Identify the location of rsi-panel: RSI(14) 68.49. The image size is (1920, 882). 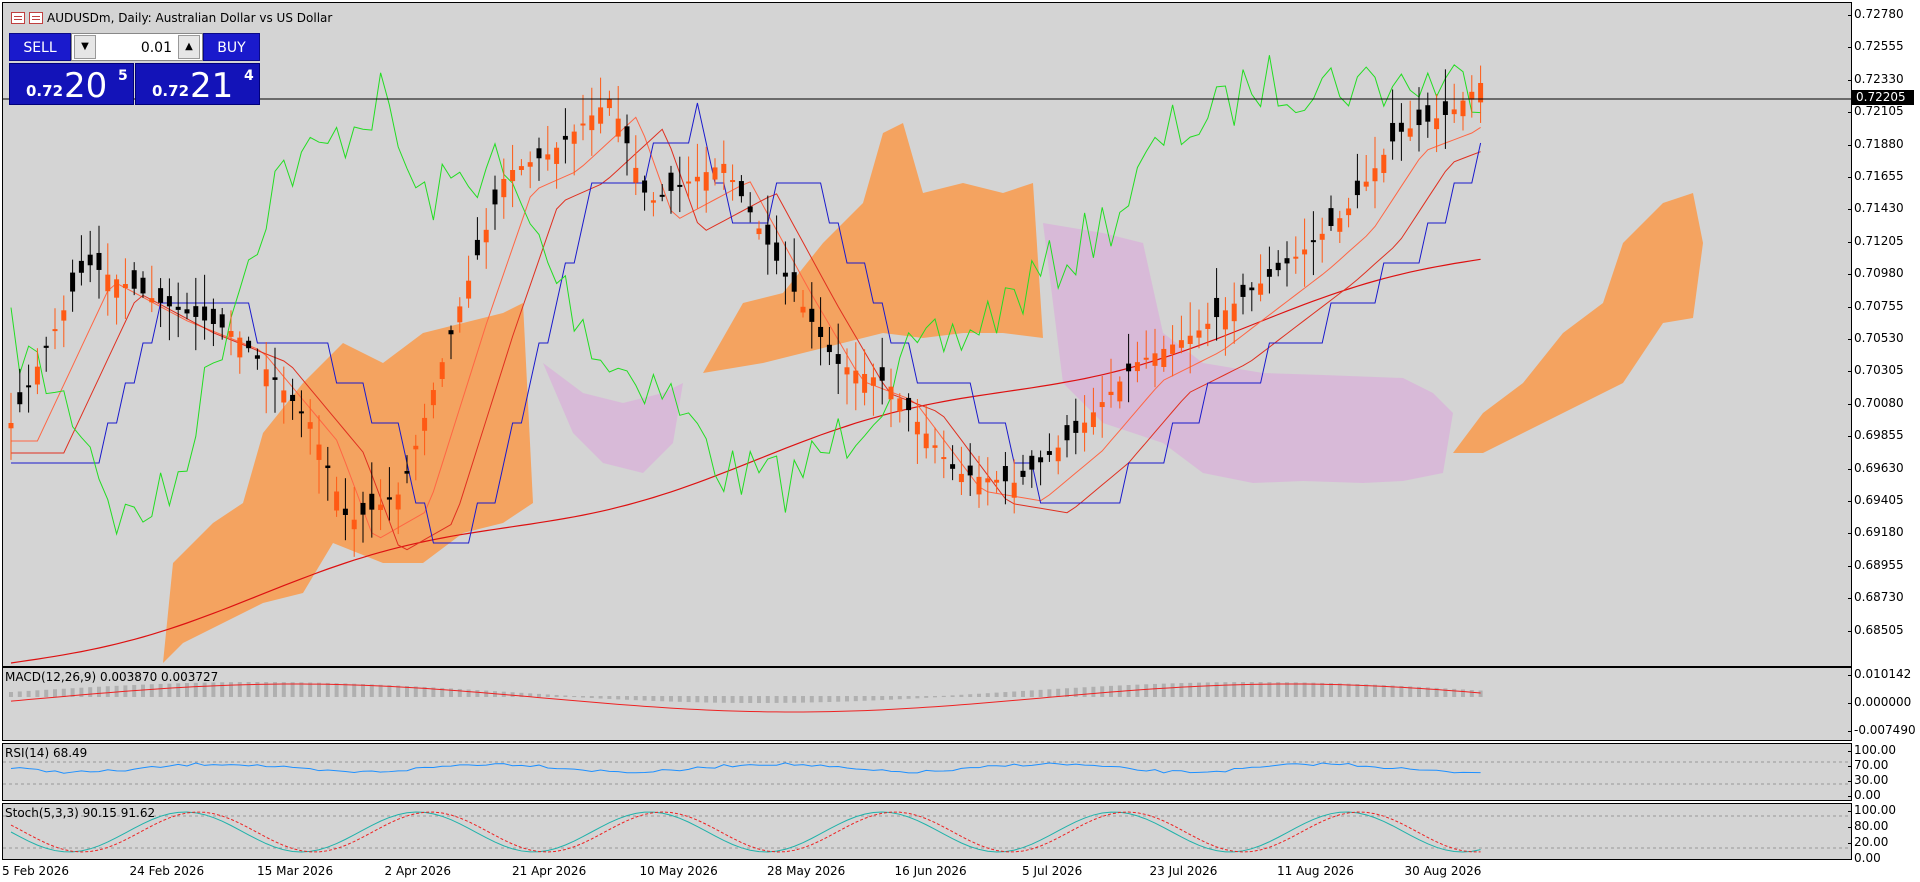
(927, 772).